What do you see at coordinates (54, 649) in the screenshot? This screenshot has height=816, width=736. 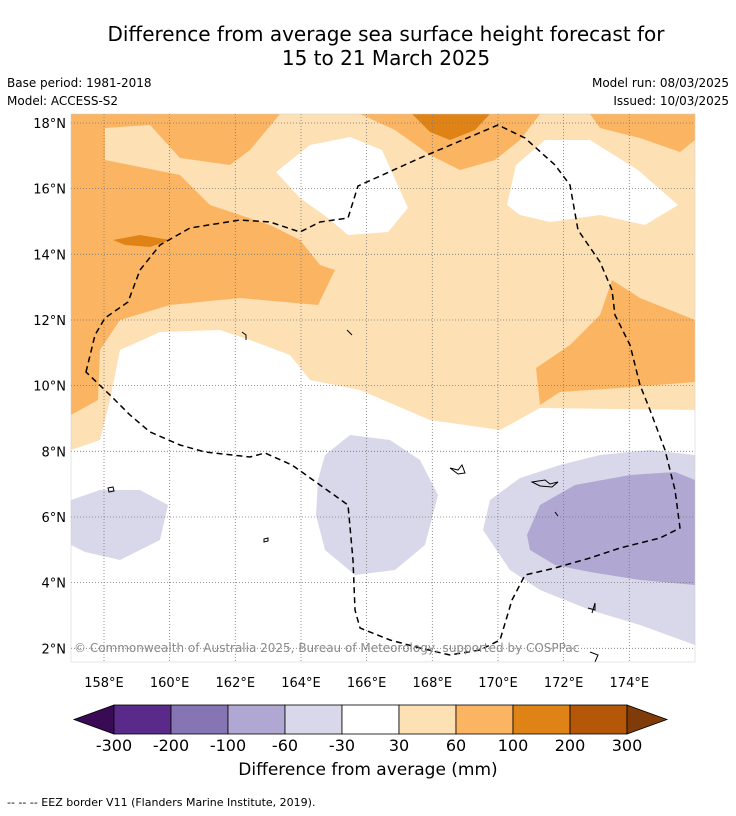 I see `lat-label: 2°N` at bounding box center [54, 649].